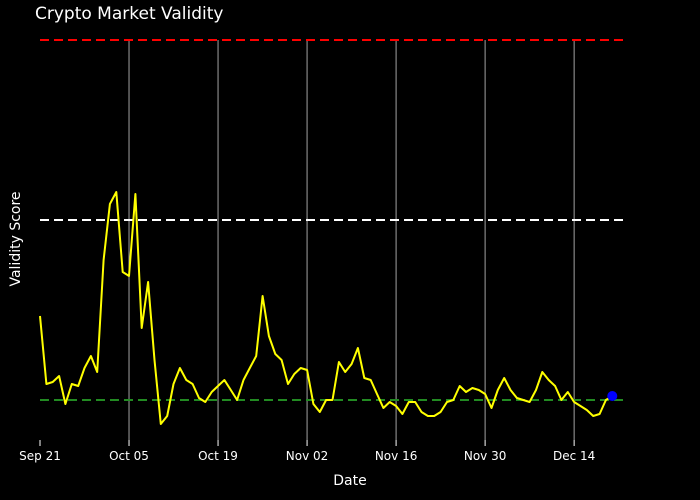 The image size is (700, 500). I want to click on x-tick-label: Dec 14, so click(574, 456).